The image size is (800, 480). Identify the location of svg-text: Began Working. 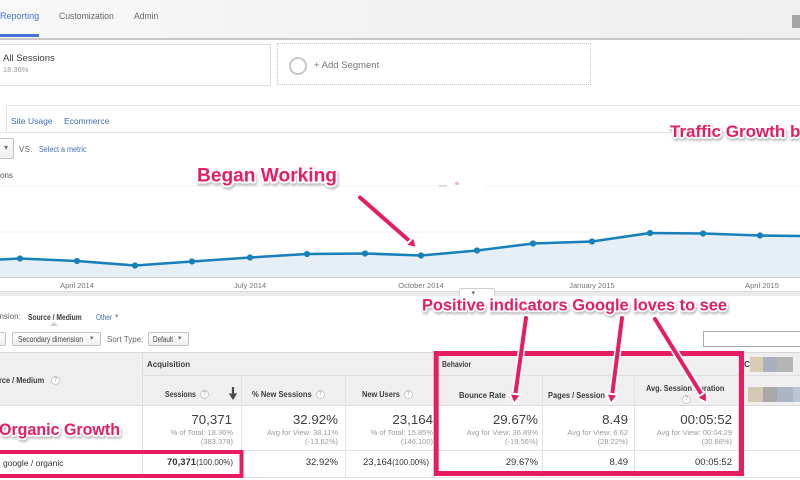
(267, 176).